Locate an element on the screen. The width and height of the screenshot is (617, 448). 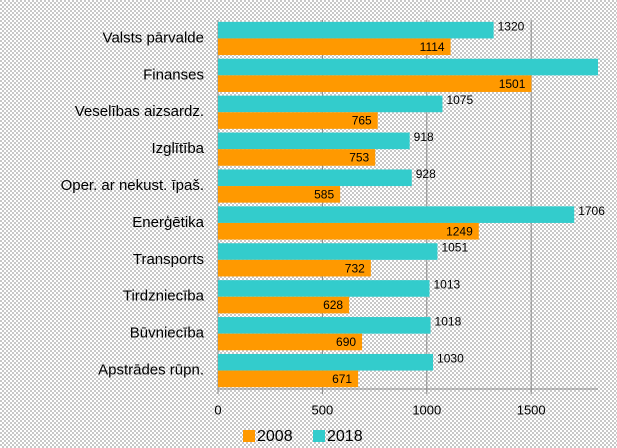
category-label: Finanses is located at coordinates (173, 74).